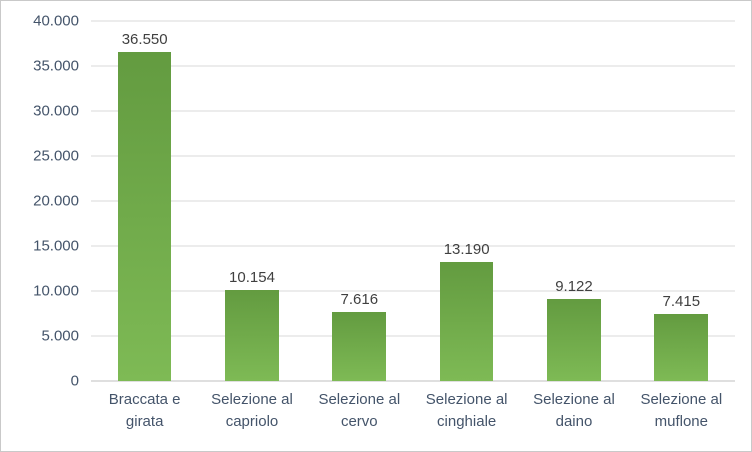 This screenshot has width=752, height=452. I want to click on bar-column: 7.415, so click(681, 201).